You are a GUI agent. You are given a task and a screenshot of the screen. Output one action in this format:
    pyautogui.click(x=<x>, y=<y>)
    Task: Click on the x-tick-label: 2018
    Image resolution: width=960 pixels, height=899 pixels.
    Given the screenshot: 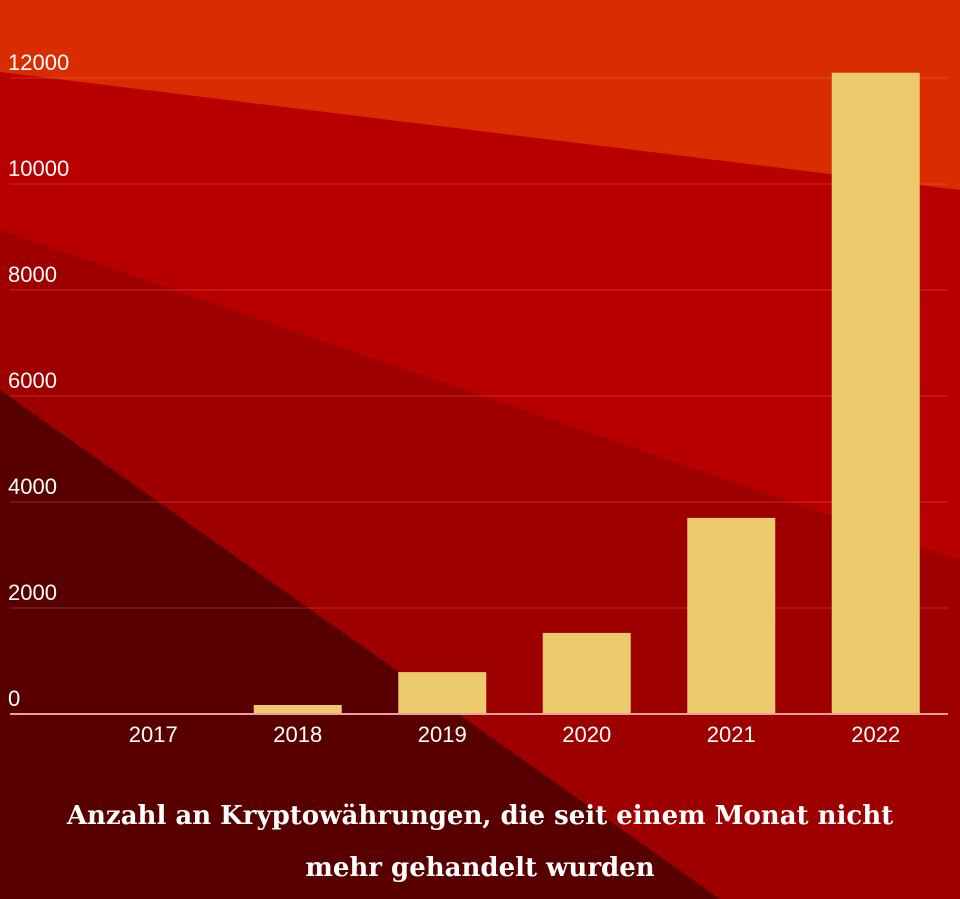 What is the action you would take?
    pyautogui.click(x=297, y=734)
    